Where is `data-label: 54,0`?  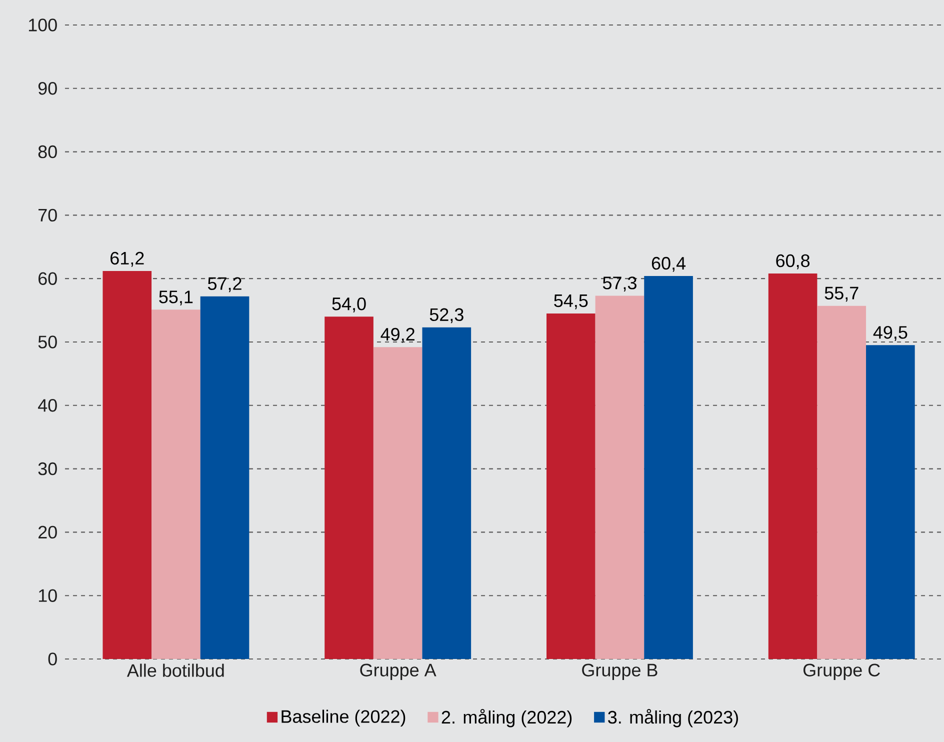 data-label: 54,0 is located at coordinates (349, 305).